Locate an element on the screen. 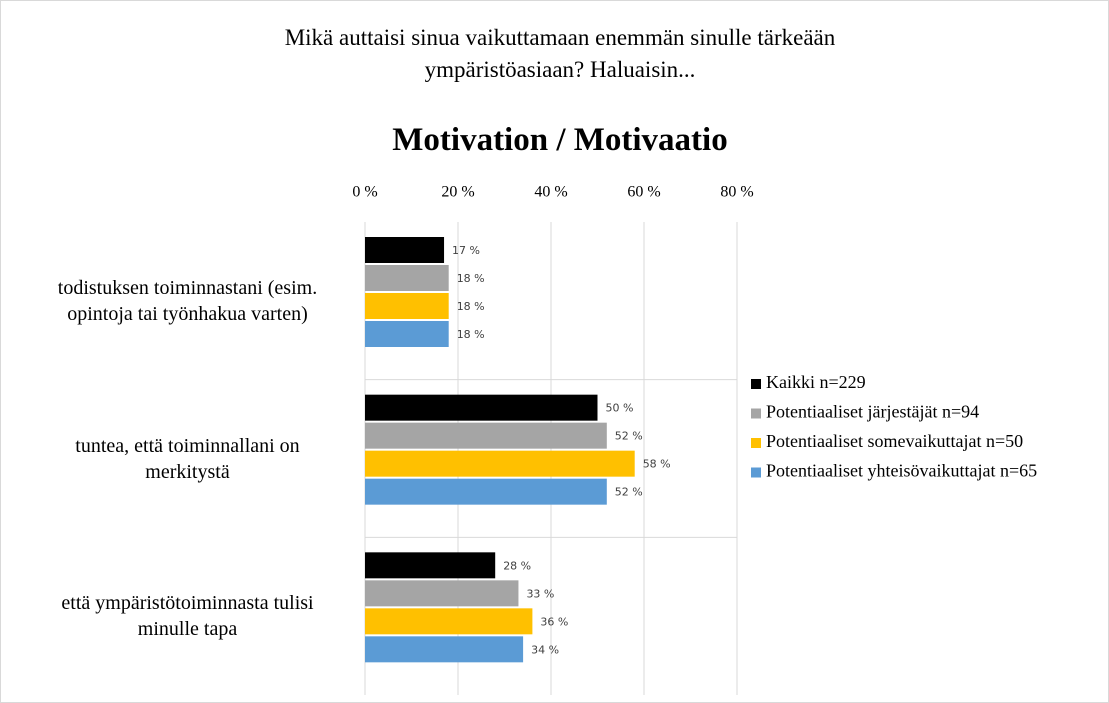 This screenshot has height=703, width=1109. legend-label: Potentiaaliset järjestäjät n=94 is located at coordinates (872, 412).